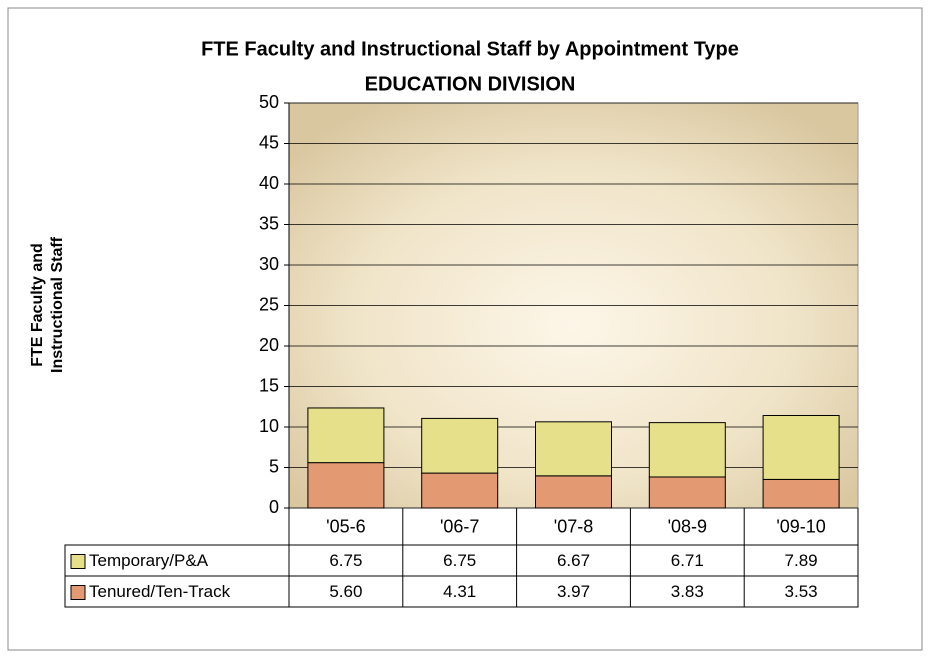 The width and height of the screenshot is (930, 663). I want to click on y-tick-label: 50, so click(269, 102).